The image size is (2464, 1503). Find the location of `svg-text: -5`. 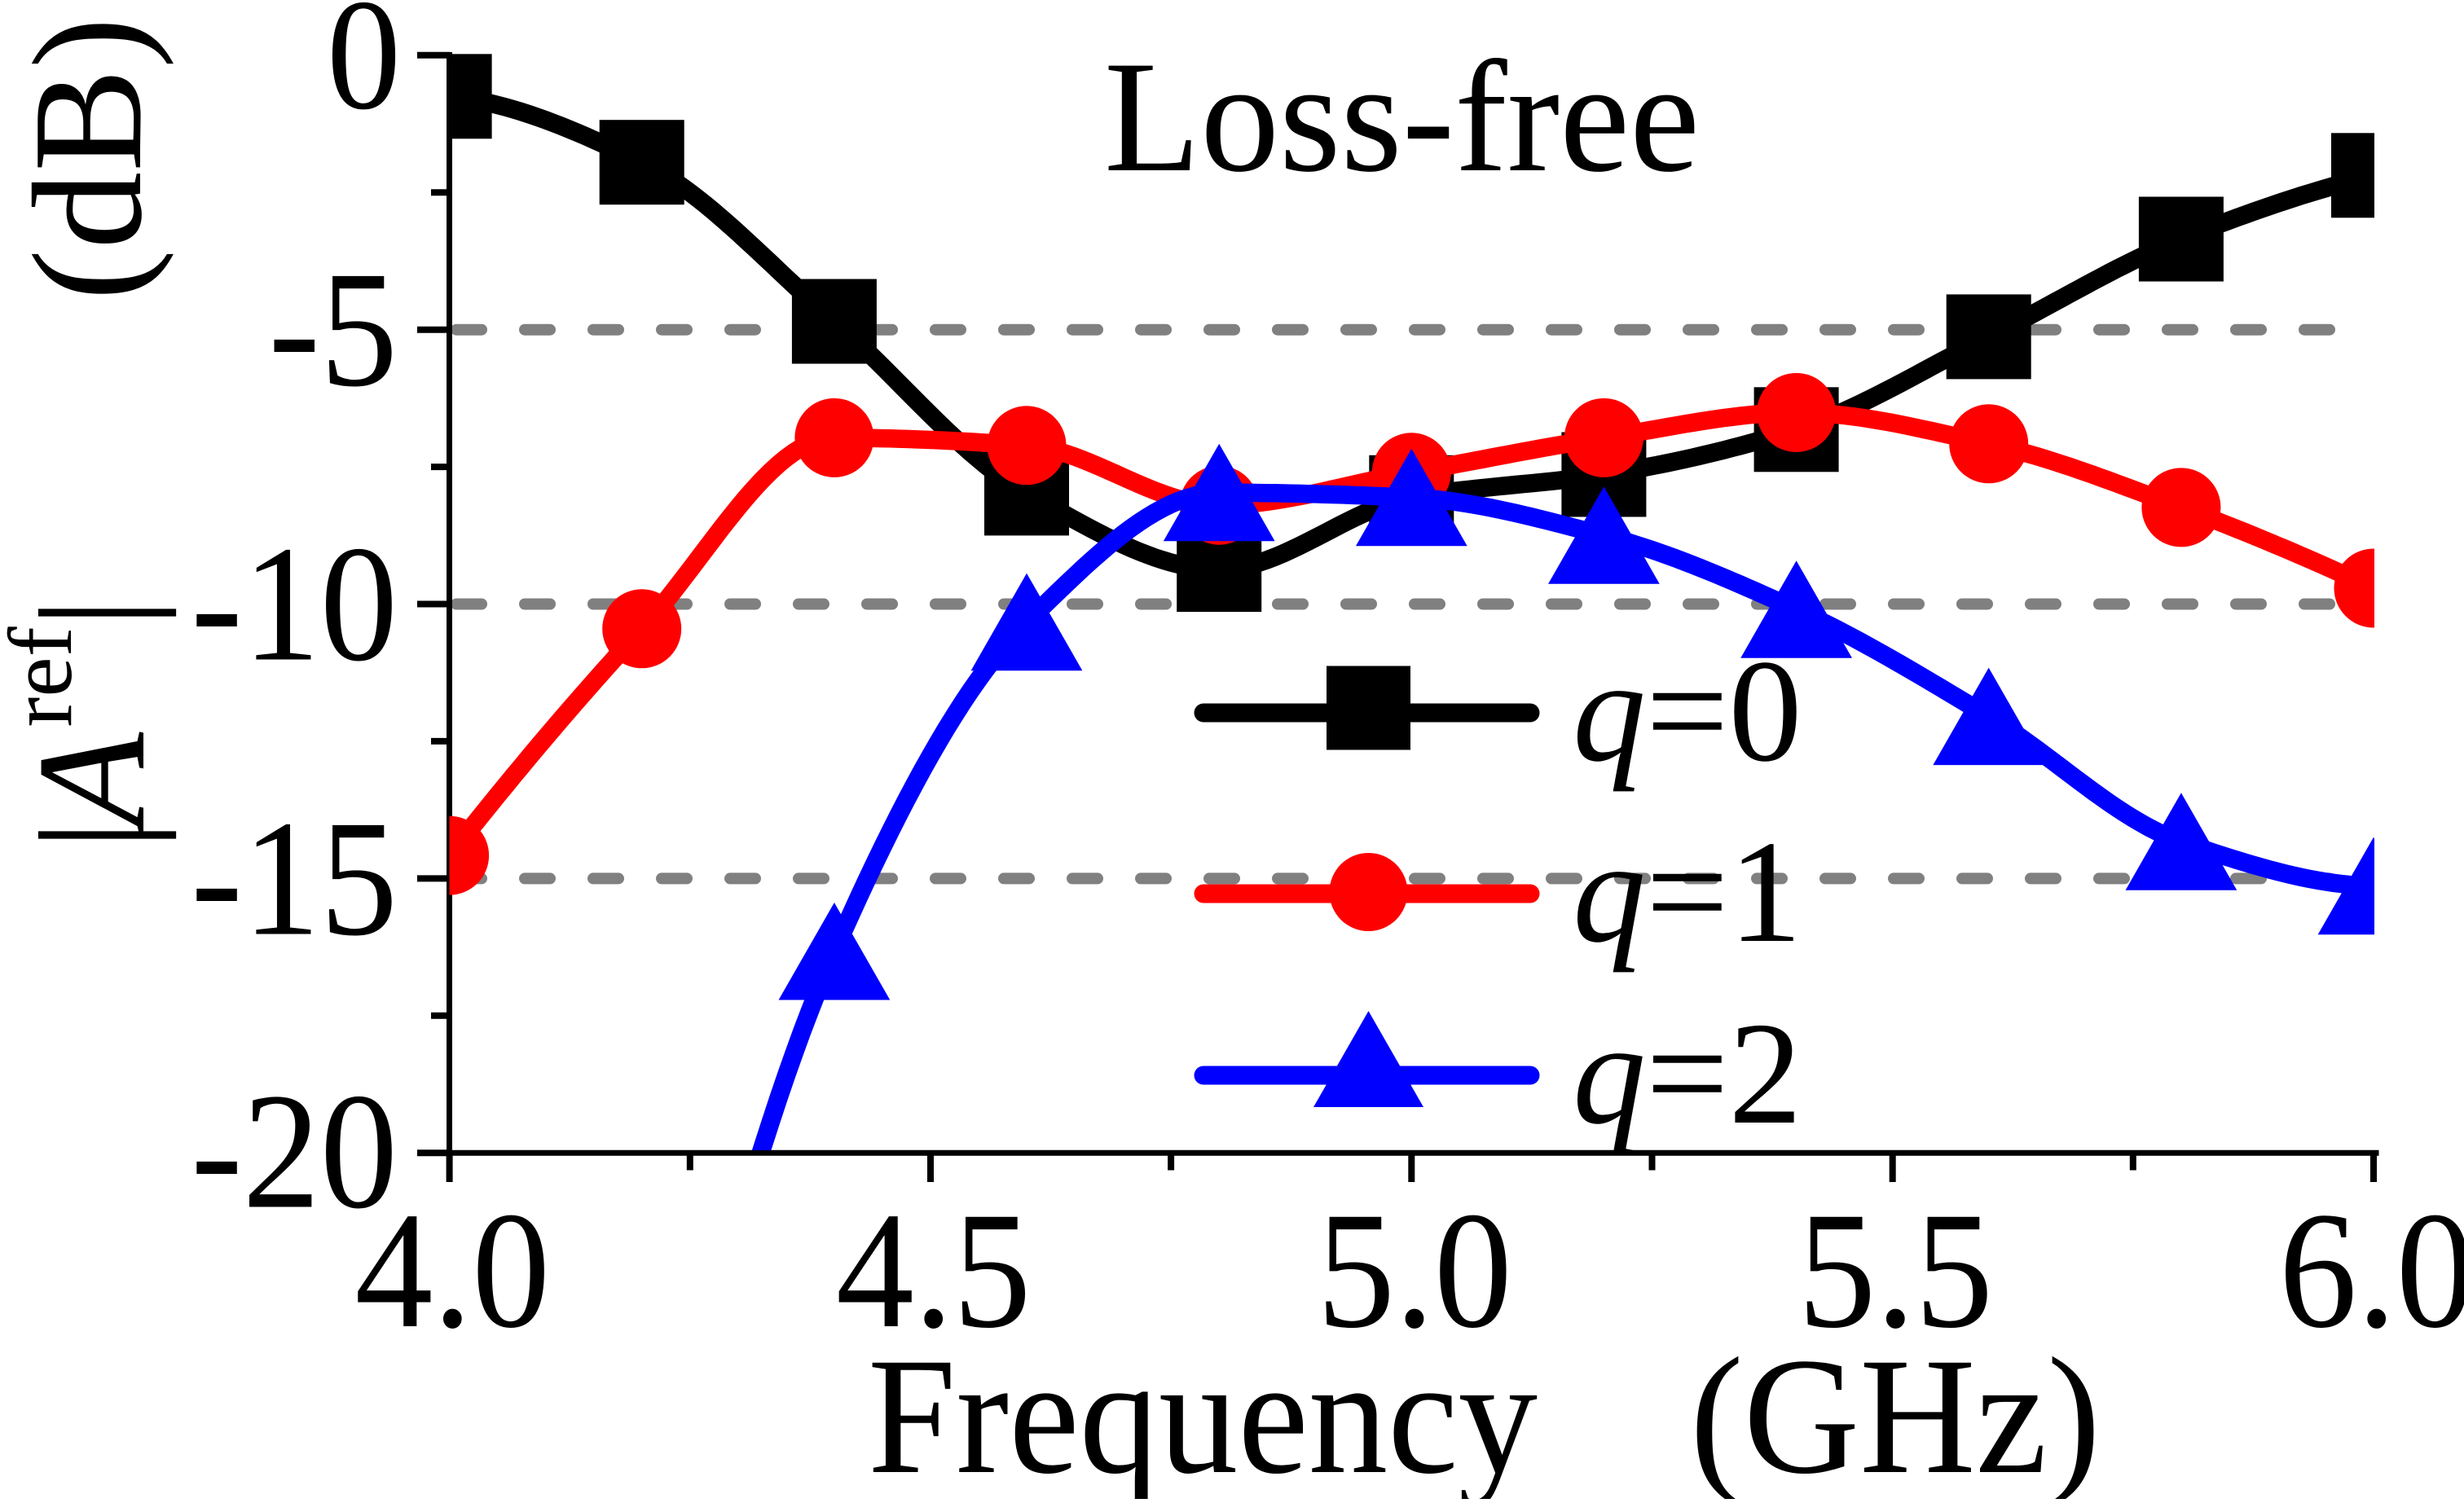

svg-text: -5 is located at coordinates (333, 329).